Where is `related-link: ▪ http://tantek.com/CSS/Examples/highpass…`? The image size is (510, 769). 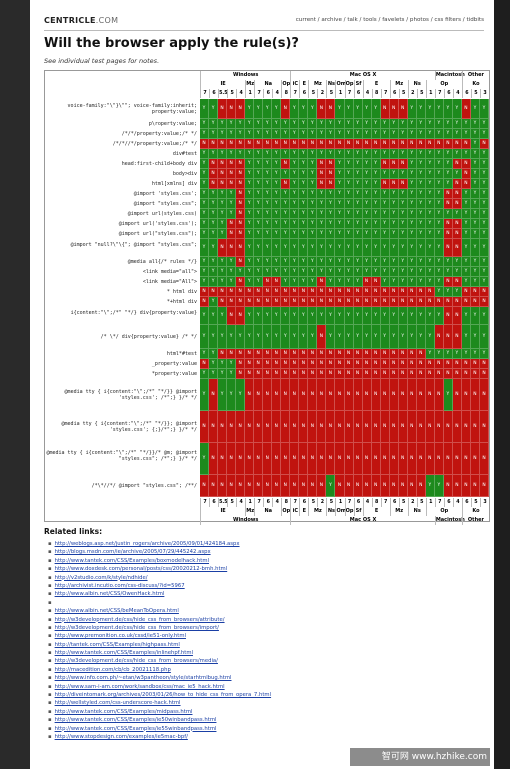 related-link: ▪ http://tantek.com/CSS/Examples/highpass… is located at coordinates (263, 645).